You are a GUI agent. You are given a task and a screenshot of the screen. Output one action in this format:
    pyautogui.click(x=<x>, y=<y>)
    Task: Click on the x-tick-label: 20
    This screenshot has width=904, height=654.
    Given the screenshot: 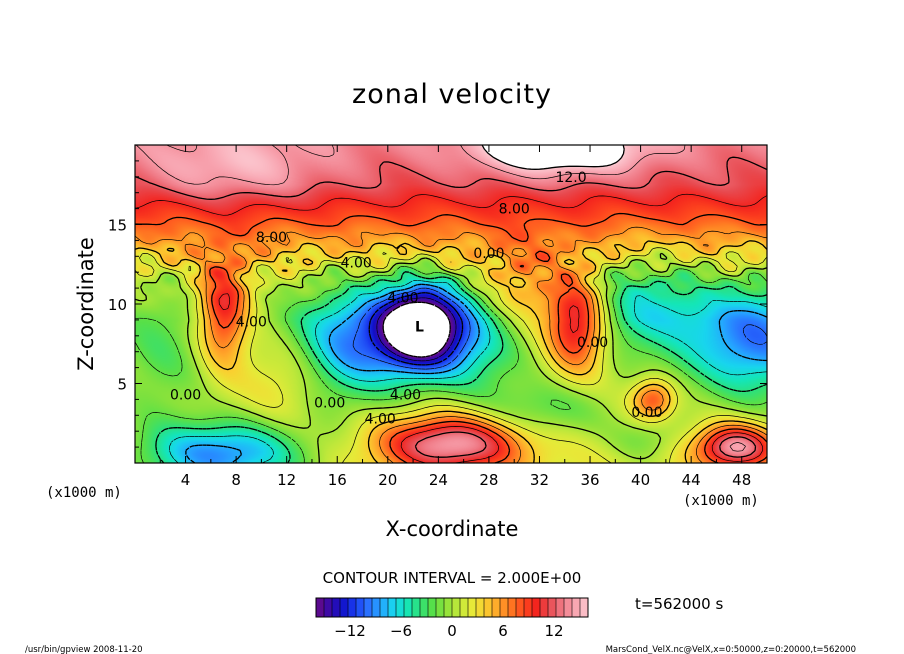 What is the action you would take?
    pyautogui.click(x=387, y=480)
    